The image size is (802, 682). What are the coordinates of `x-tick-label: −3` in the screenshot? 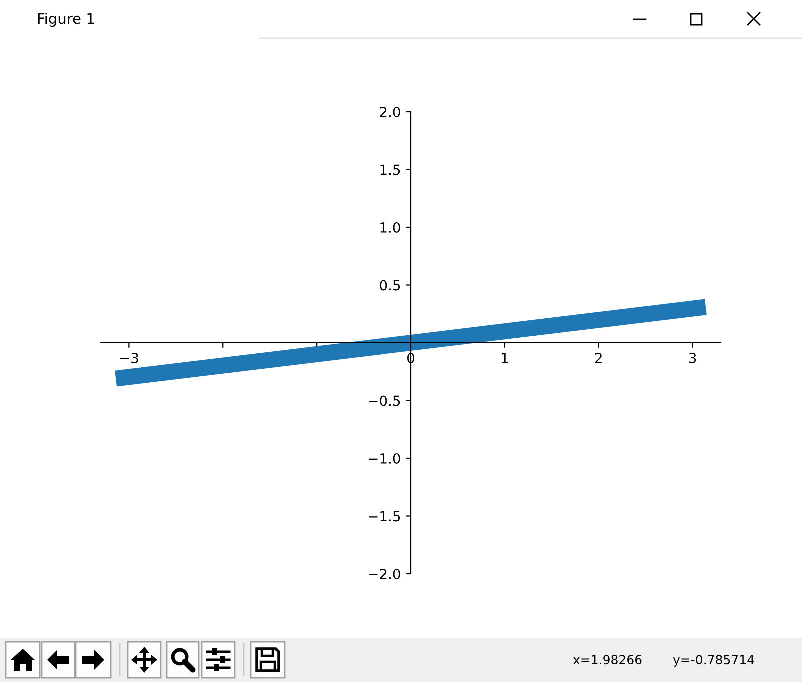 It's located at (129, 358).